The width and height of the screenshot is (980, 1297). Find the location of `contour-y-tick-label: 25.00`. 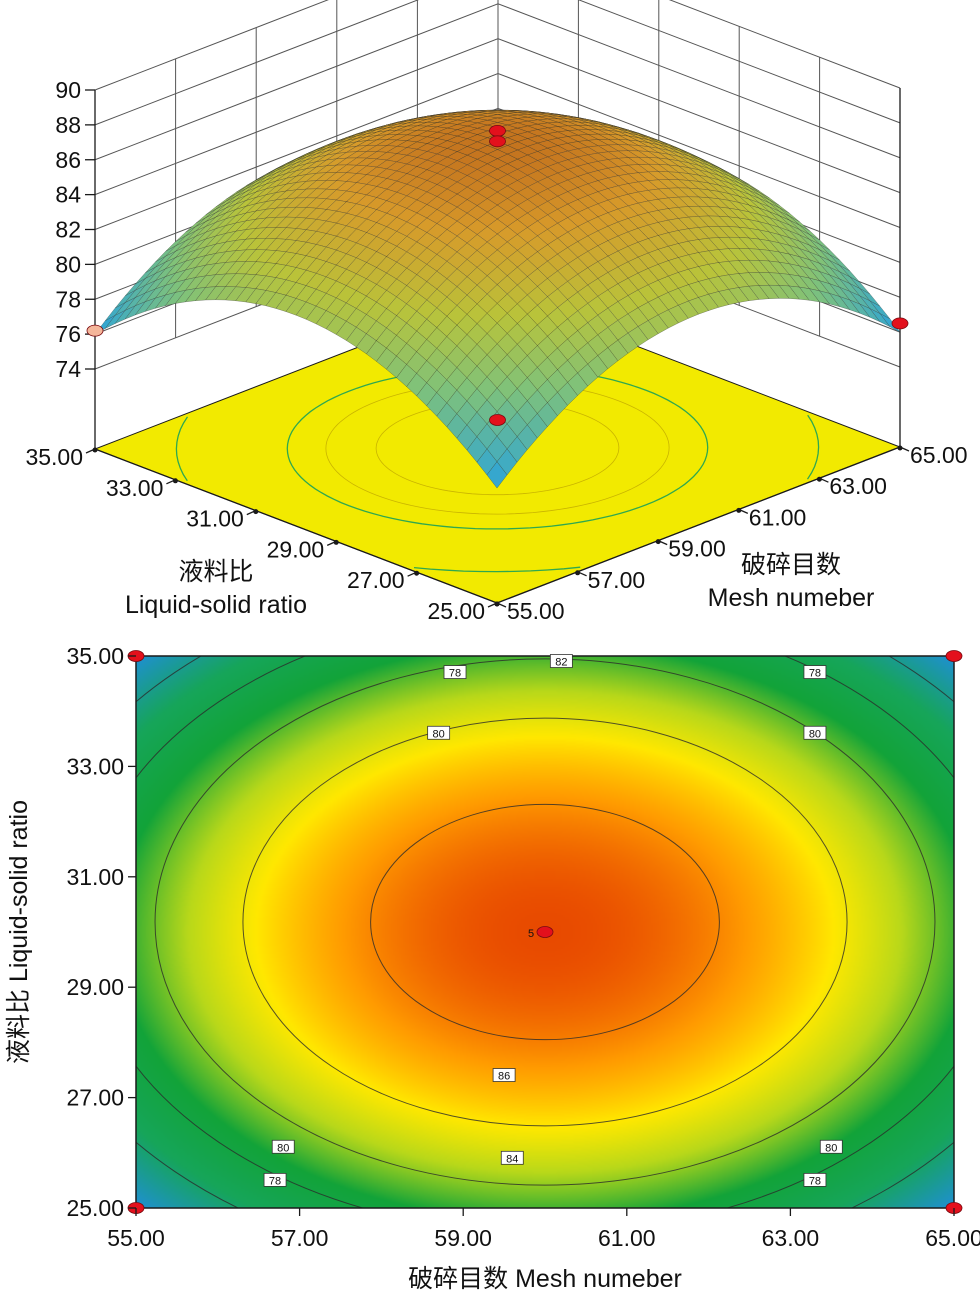

contour-y-tick-label: 25.00 is located at coordinates (95, 1208).